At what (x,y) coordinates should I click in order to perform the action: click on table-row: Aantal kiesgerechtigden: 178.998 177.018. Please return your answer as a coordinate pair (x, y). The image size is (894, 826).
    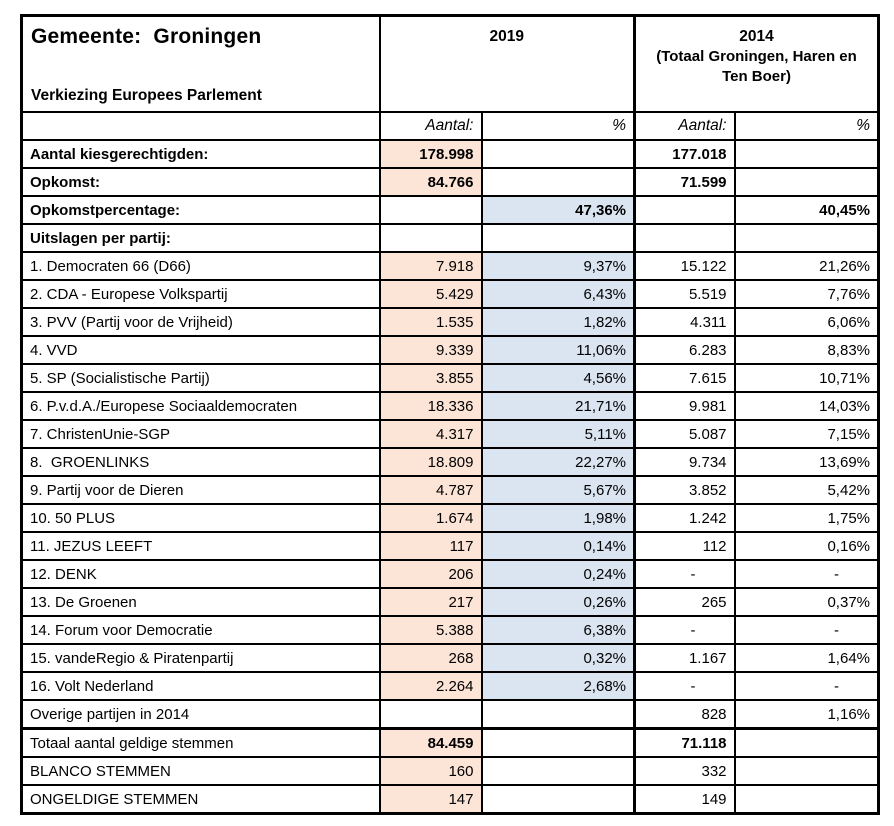
    Looking at the image, I should click on (450, 154).